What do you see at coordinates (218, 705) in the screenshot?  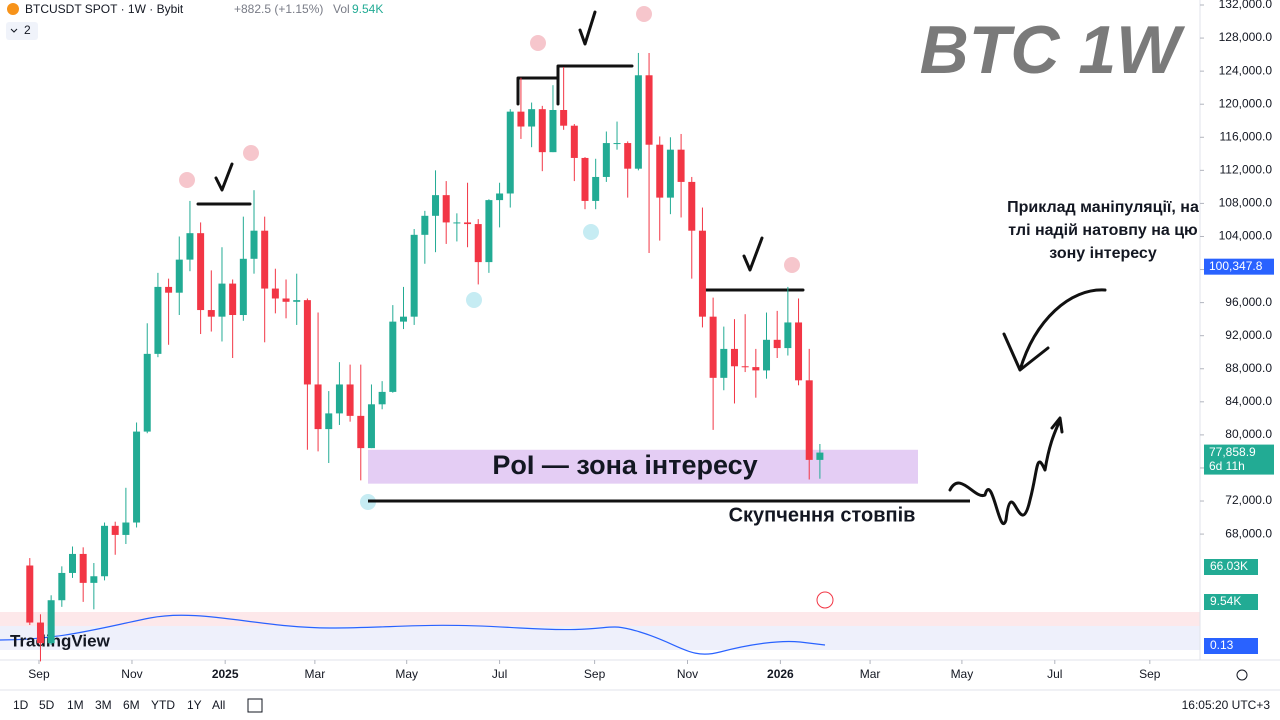 I see `range-button: All` at bounding box center [218, 705].